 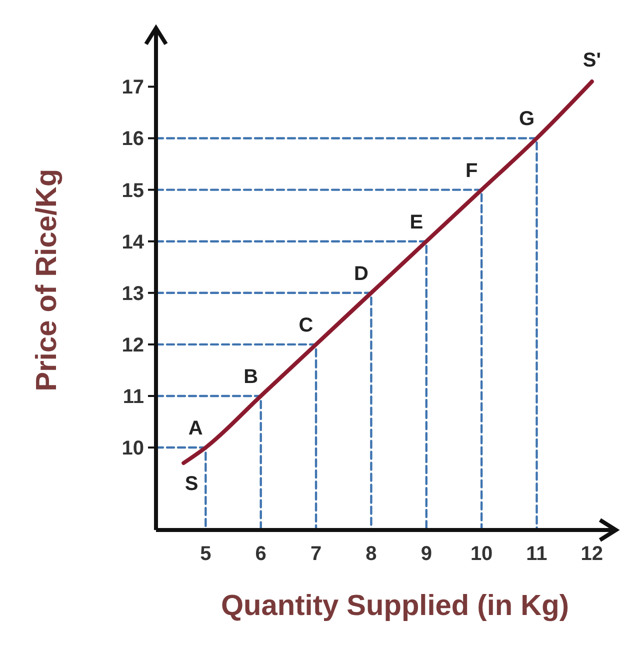 What do you see at coordinates (592, 554) in the screenshot?
I see `x-tick-label: 12` at bounding box center [592, 554].